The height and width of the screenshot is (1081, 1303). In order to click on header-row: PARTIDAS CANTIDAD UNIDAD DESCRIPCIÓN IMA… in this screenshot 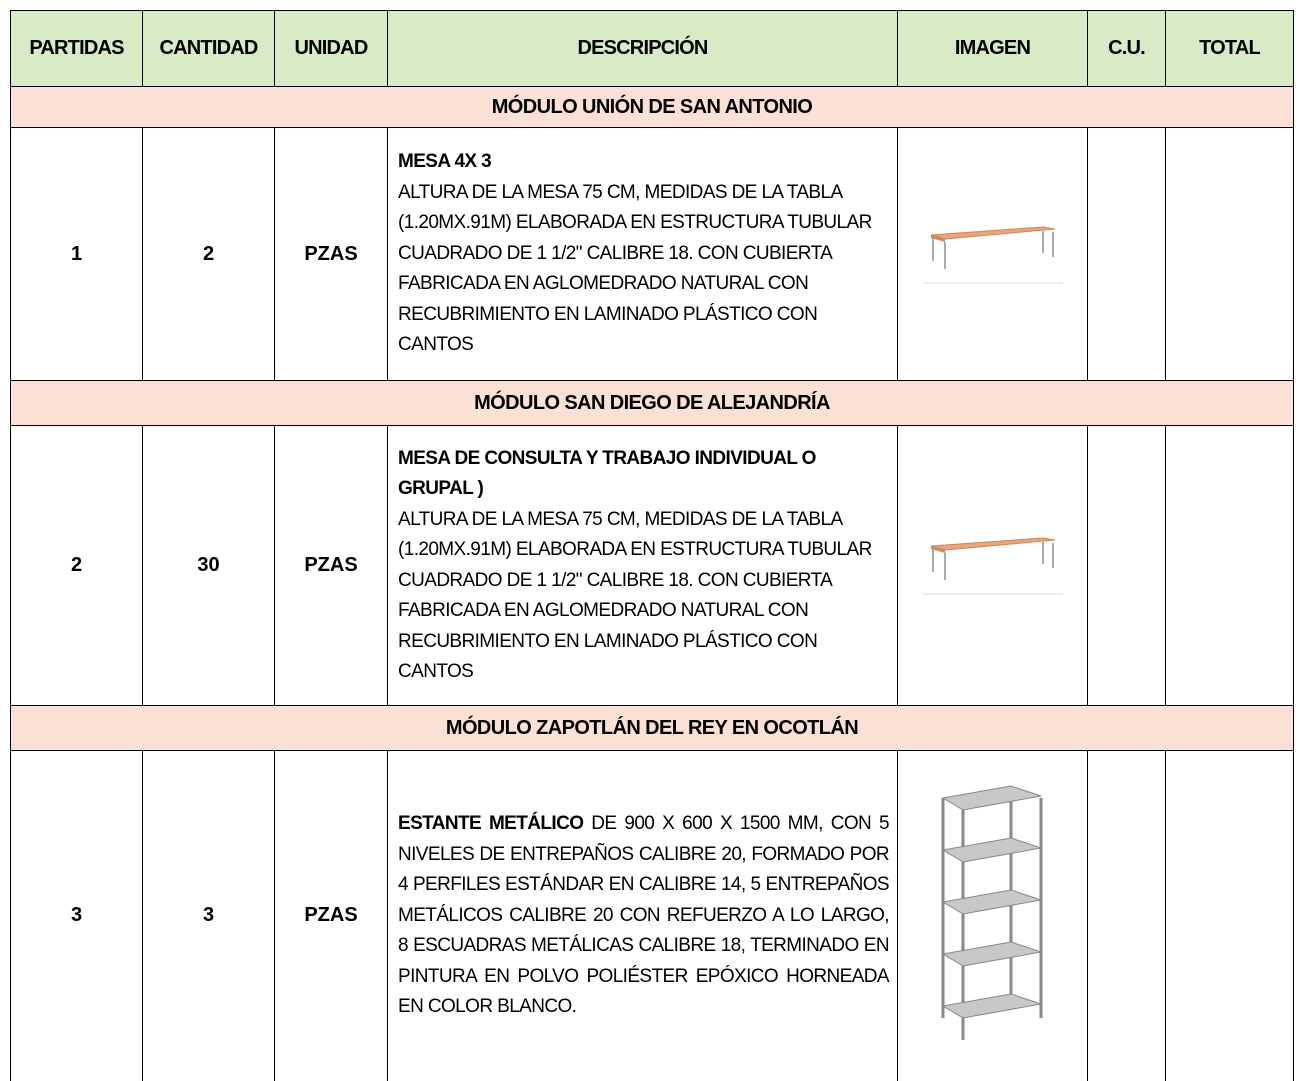, I will do `click(652, 48)`.